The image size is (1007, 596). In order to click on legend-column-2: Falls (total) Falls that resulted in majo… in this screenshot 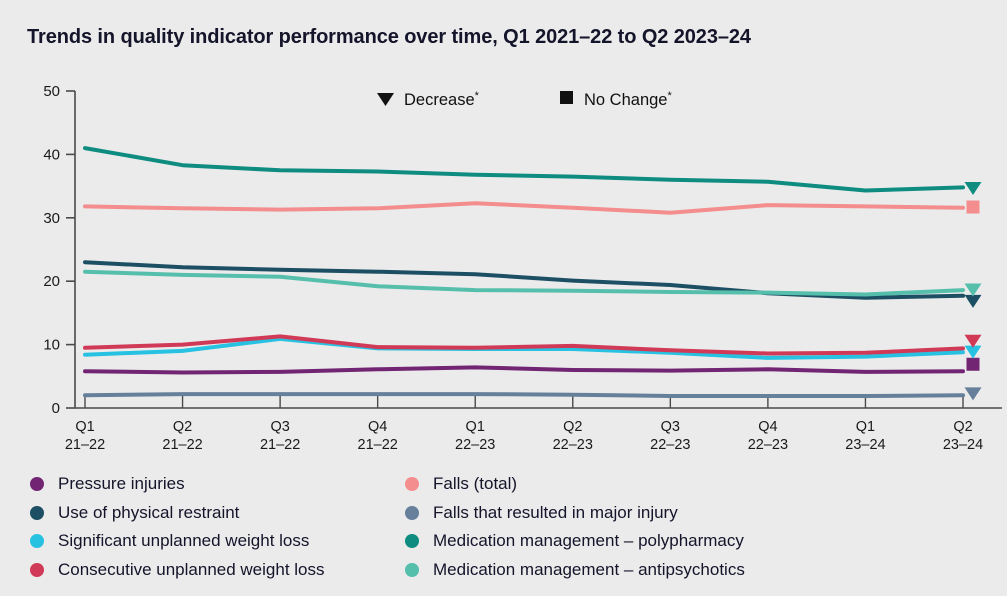, I will do `click(575, 527)`.